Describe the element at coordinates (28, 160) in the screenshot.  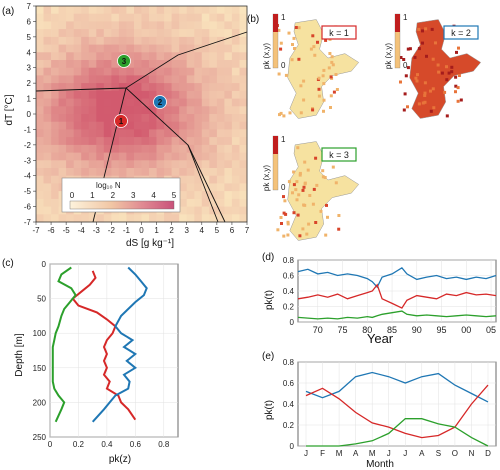
I see `y-tick-label: -3` at that location.